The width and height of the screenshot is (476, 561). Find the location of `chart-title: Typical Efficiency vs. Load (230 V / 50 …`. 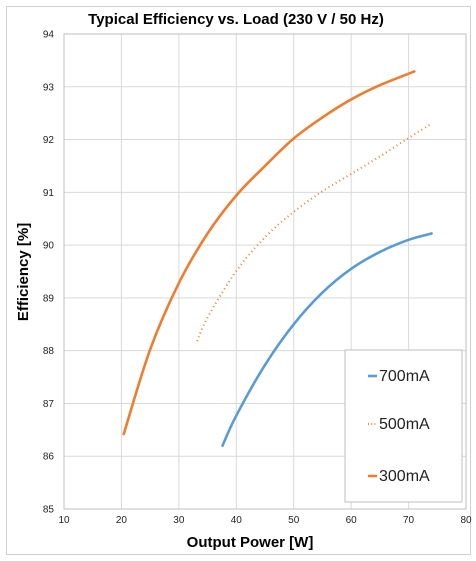

chart-title: Typical Efficiency vs. Load (230 V / 50 … is located at coordinates (236, 19).